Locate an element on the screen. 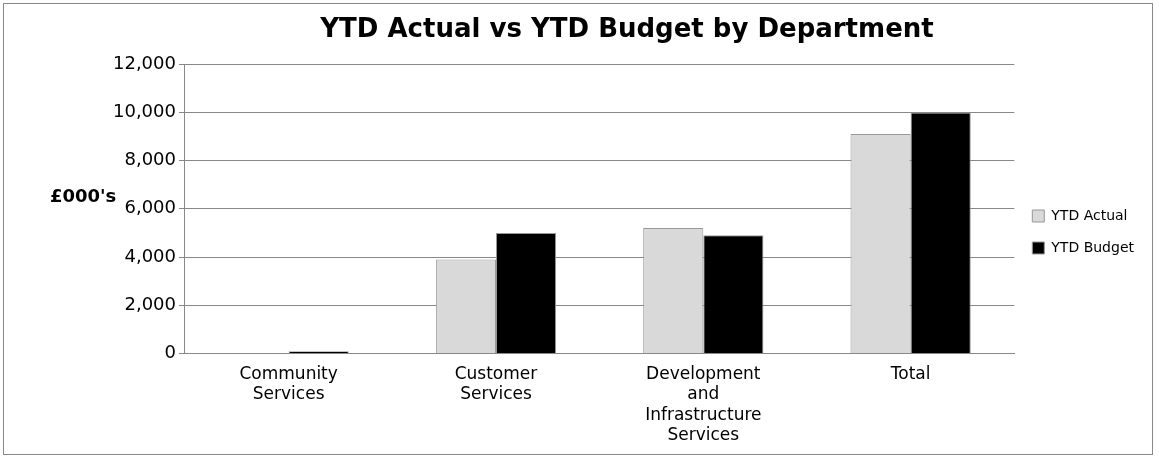 This screenshot has height=459, width=1159. legend-label: YTD Actual is located at coordinates (1089, 214).